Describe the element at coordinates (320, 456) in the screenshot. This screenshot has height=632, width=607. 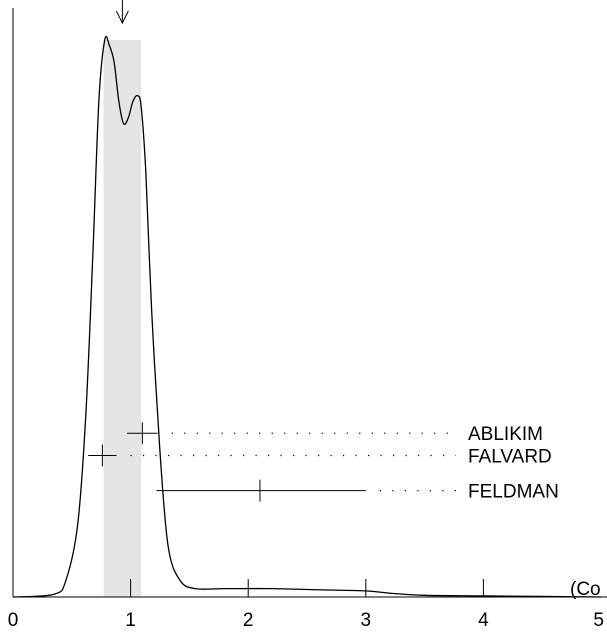
I see `measurement-falvard: FALVARD` at that location.